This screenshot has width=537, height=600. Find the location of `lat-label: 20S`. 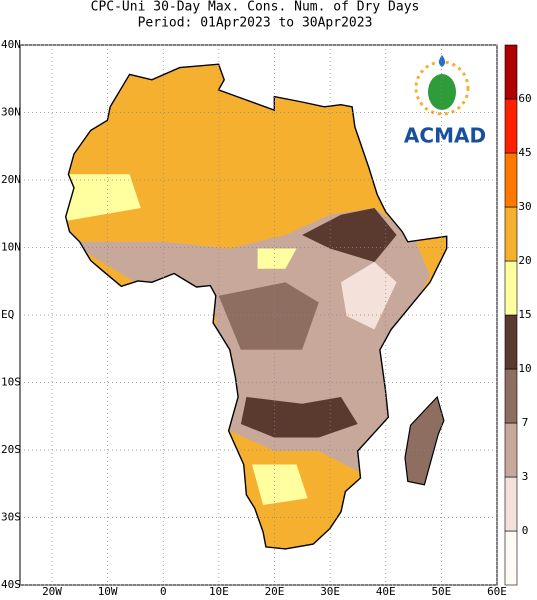

lat-label: 20S is located at coordinates (11, 449).